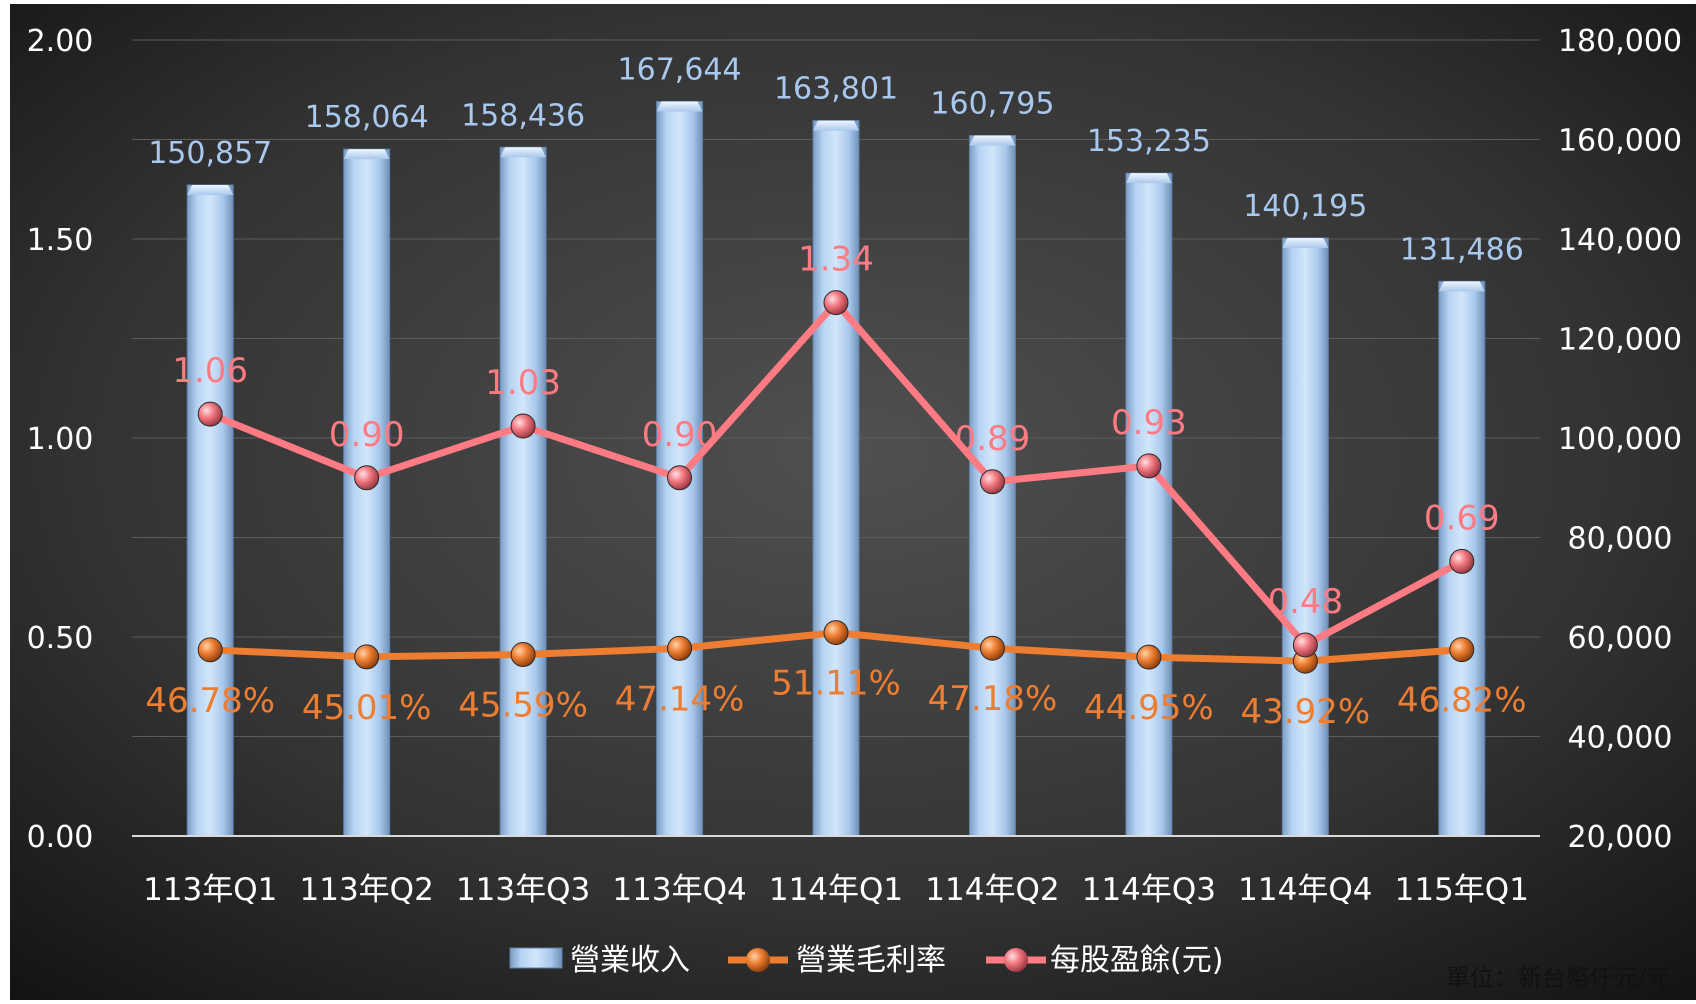 The width and height of the screenshot is (1696, 1004). Describe the element at coordinates (1462, 518) in the screenshot. I see `eps-data-label: 0.69` at that location.